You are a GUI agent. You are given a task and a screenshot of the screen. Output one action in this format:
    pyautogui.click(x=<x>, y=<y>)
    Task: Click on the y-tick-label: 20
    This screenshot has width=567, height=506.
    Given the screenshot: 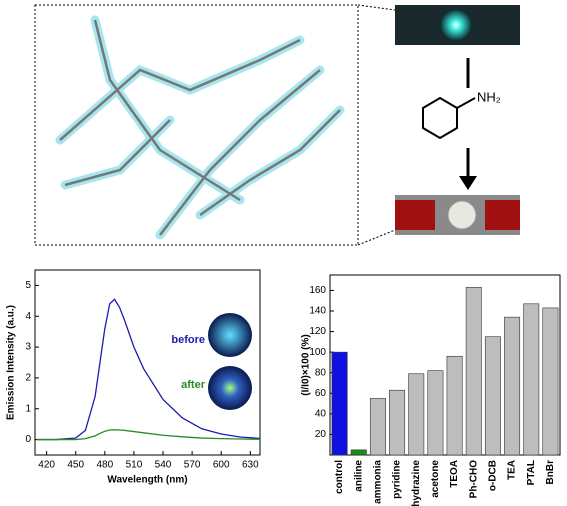 What is the action you would take?
    pyautogui.click(x=321, y=434)
    